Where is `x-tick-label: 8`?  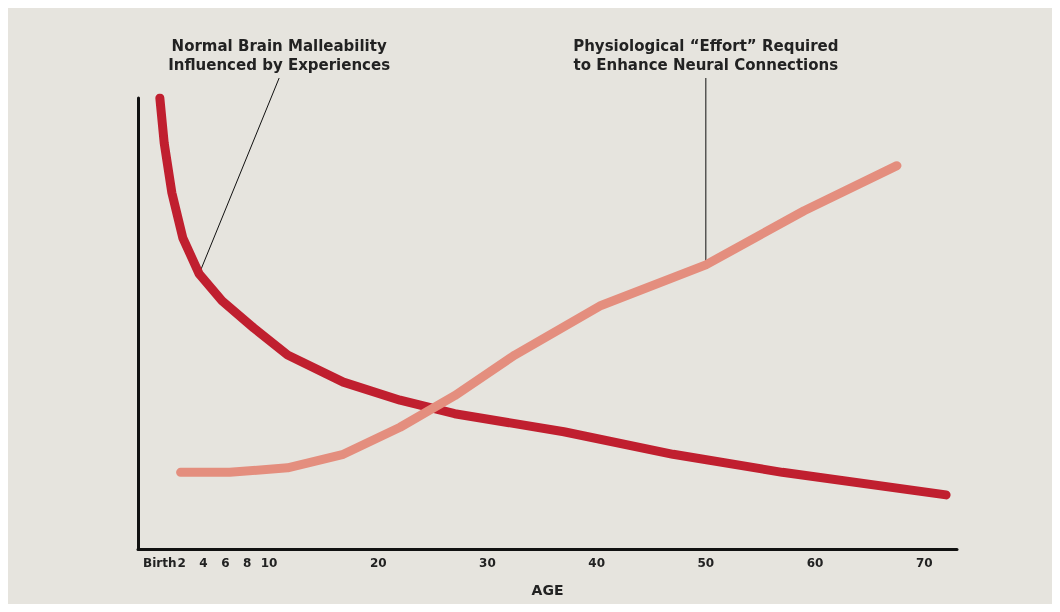
x-tick-label: 8 is located at coordinates (247, 563).